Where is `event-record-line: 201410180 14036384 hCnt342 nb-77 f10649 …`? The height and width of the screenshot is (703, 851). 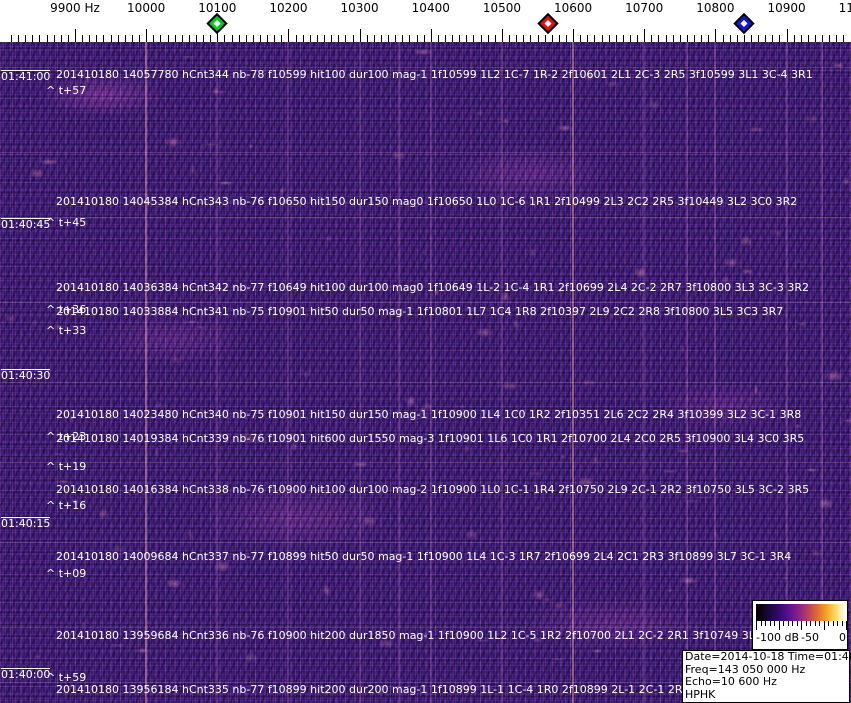 event-record-line: 201410180 14036384 hCnt342 nb-77 f10649 … is located at coordinates (432, 287).